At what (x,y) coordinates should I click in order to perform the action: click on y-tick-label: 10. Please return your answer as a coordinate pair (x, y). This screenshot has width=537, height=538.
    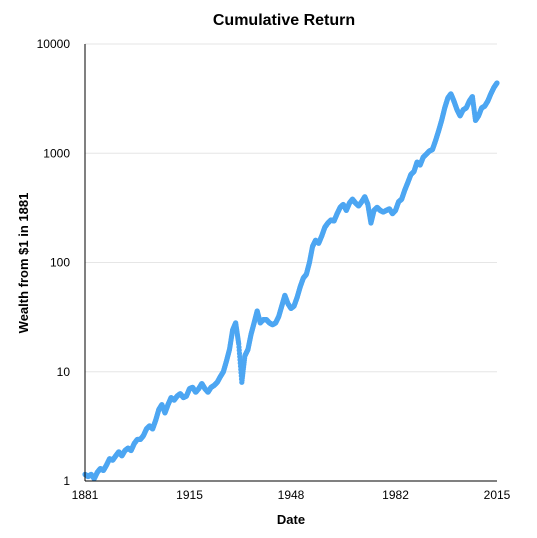
    Looking at the image, I should click on (64, 372).